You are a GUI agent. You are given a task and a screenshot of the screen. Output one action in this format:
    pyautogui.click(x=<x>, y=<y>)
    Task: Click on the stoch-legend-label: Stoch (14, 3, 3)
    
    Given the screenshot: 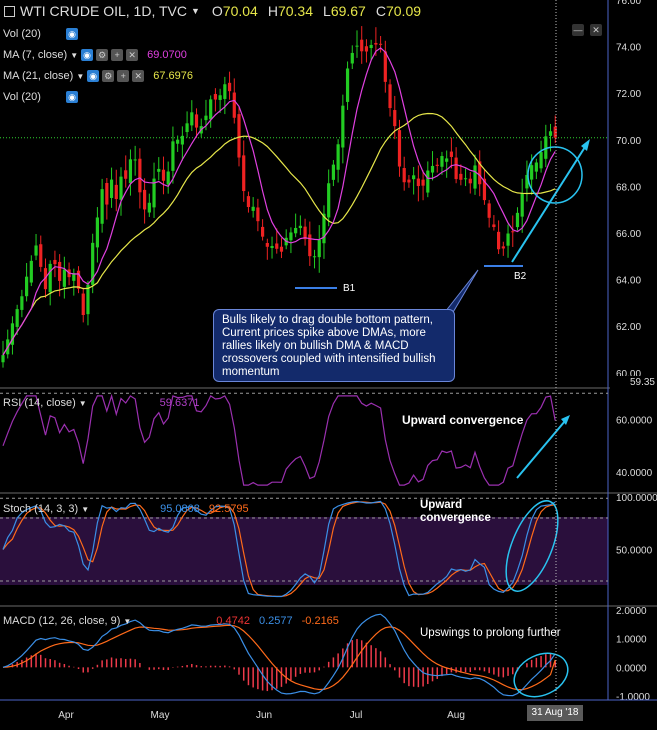 What is the action you would take?
    pyautogui.click(x=41, y=509)
    